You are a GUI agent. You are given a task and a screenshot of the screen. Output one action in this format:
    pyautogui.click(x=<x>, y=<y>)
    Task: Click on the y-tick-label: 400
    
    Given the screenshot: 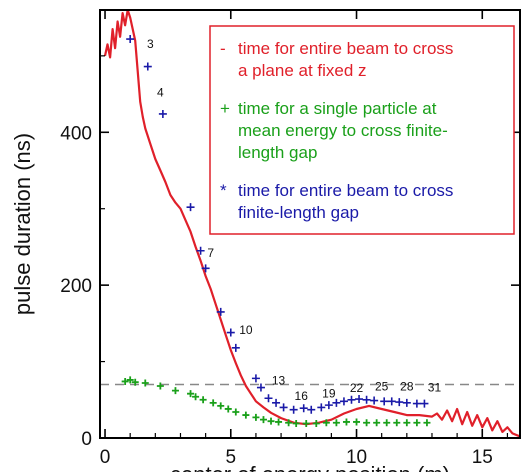 What is the action you would take?
    pyautogui.click(x=76, y=133)
    